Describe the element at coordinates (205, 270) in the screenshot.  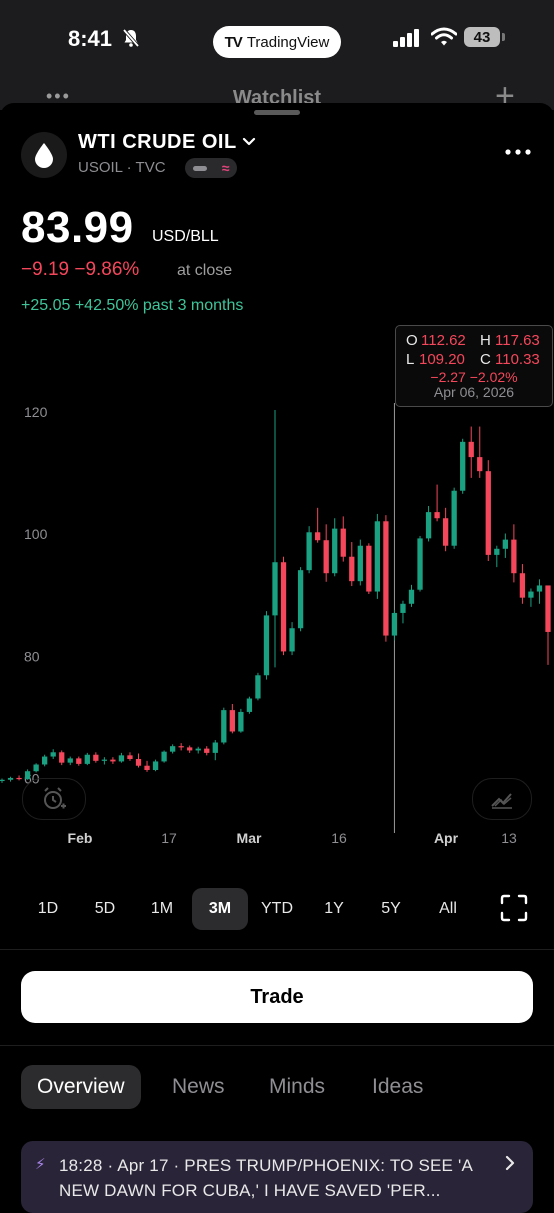
I see `change-note: at close` at that location.